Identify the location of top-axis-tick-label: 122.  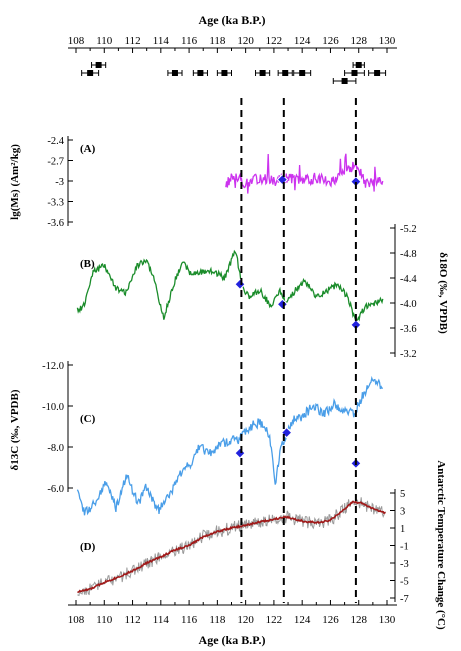
(274, 41).